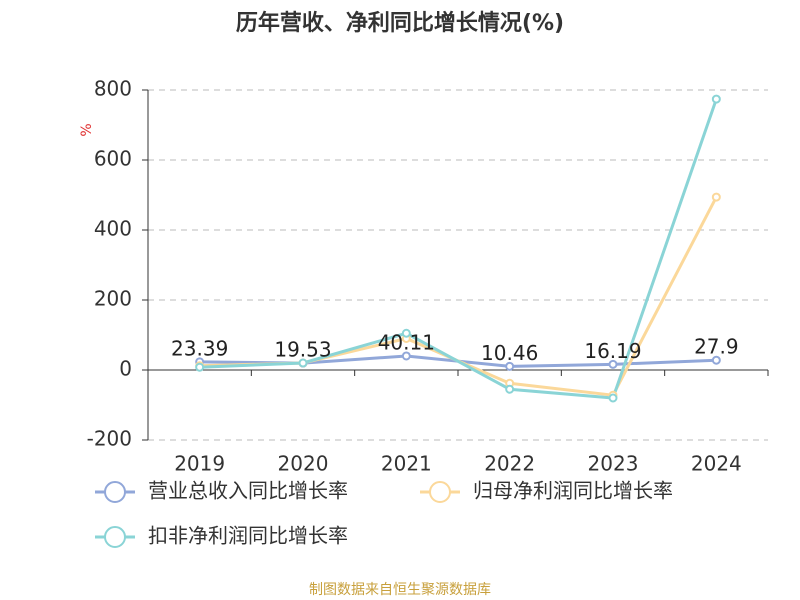 This screenshot has width=800, height=600. I want to click on data-label: 27.9, so click(716, 347).